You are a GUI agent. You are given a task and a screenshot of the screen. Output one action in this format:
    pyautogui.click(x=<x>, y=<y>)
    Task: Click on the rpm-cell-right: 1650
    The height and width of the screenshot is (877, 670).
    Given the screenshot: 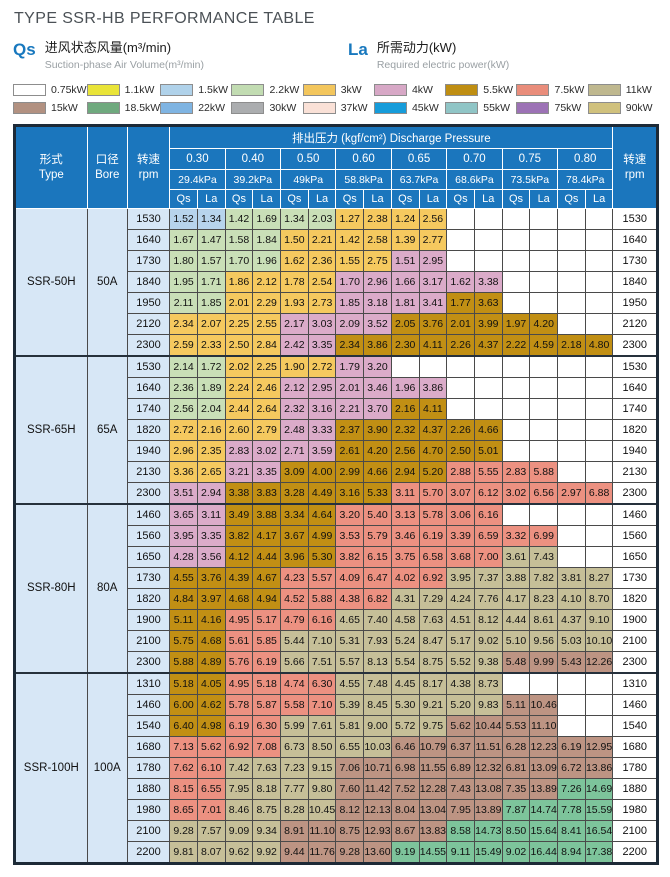 What is the action you would take?
    pyautogui.click(x=635, y=557)
    